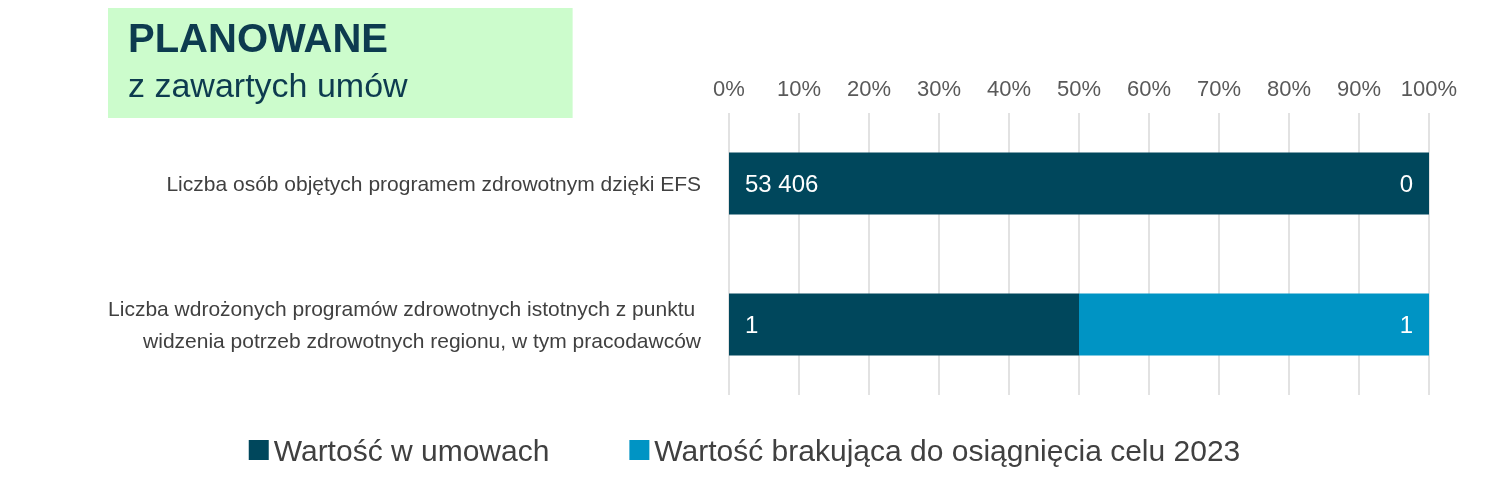 The height and width of the screenshot is (478, 1489). Describe the element at coordinates (729, 88) in the screenshot. I see `x-tick-label: 0%` at that location.